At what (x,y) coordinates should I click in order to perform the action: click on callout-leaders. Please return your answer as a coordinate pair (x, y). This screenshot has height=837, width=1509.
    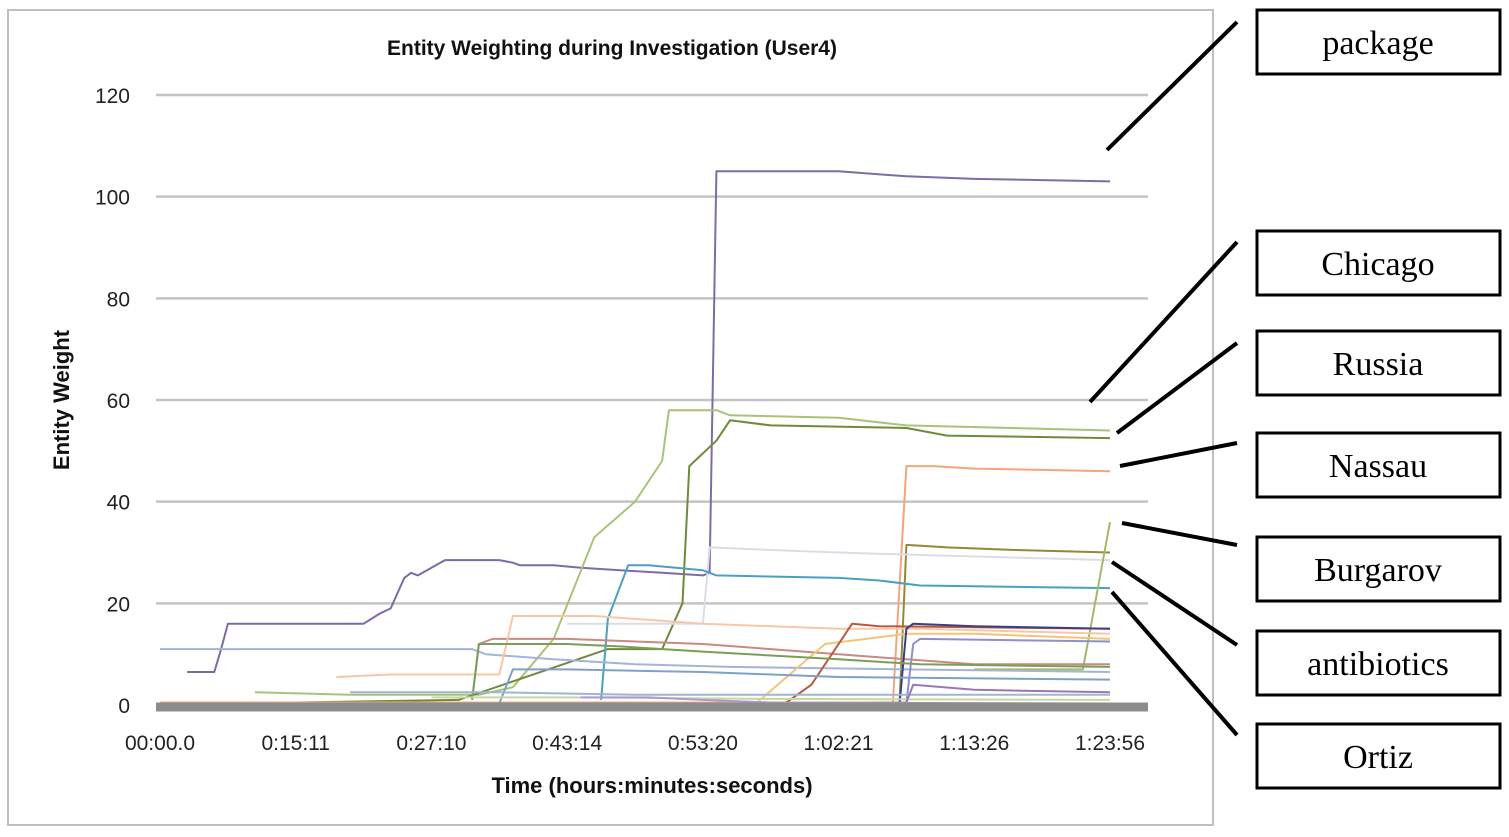
    Looking at the image, I should click on (1163, 378).